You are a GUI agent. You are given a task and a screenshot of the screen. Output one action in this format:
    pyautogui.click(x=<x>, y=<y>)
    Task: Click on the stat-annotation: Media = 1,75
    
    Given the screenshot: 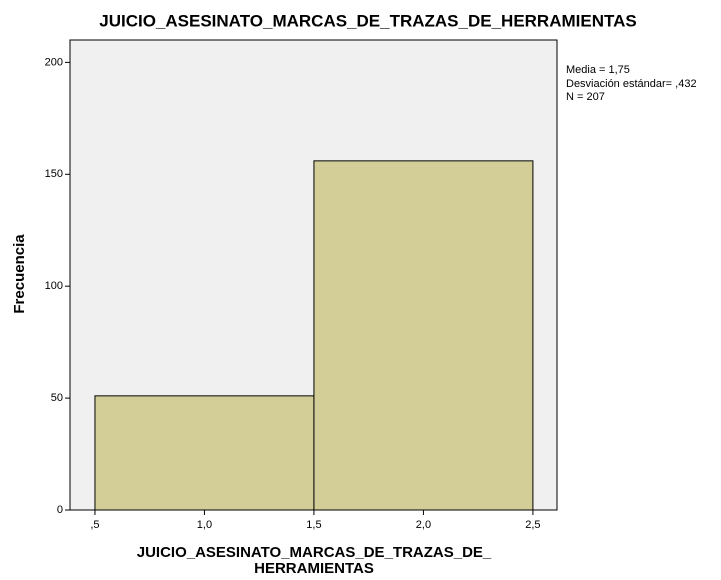 What is the action you would take?
    pyautogui.click(x=598, y=70)
    